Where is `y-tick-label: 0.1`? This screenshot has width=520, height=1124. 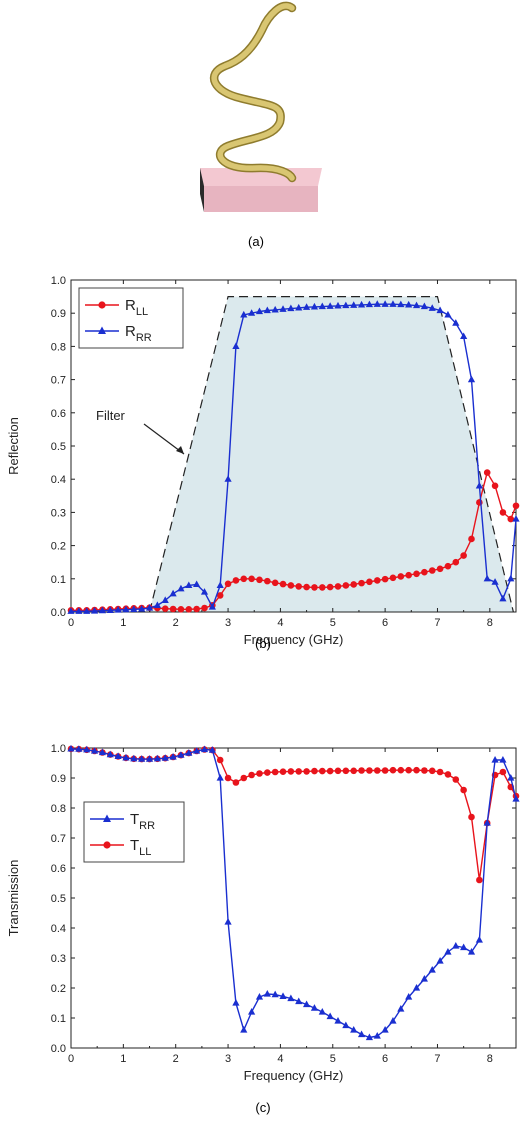 y-tick-label: 0.1 is located at coordinates (58, 580).